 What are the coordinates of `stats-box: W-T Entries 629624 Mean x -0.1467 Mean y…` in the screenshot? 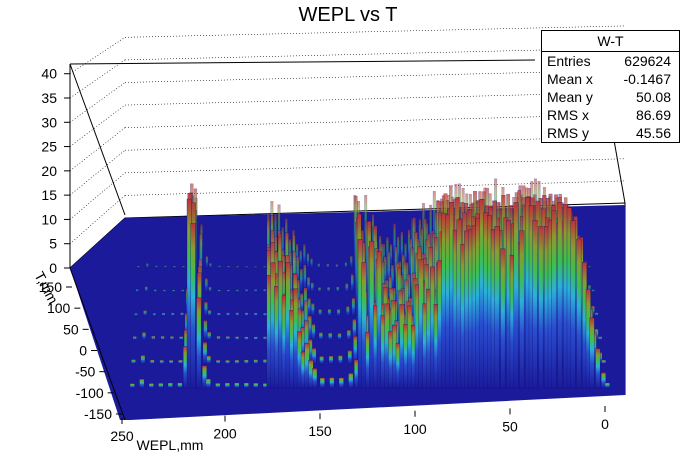 It's located at (610, 86).